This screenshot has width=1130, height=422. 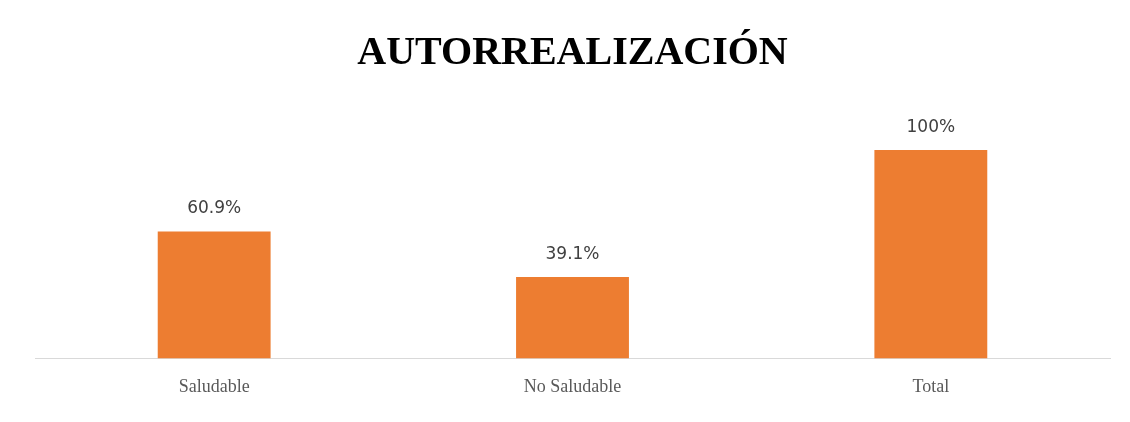 What do you see at coordinates (572, 385) in the screenshot?
I see `x-tick-label: No Saludable` at bounding box center [572, 385].